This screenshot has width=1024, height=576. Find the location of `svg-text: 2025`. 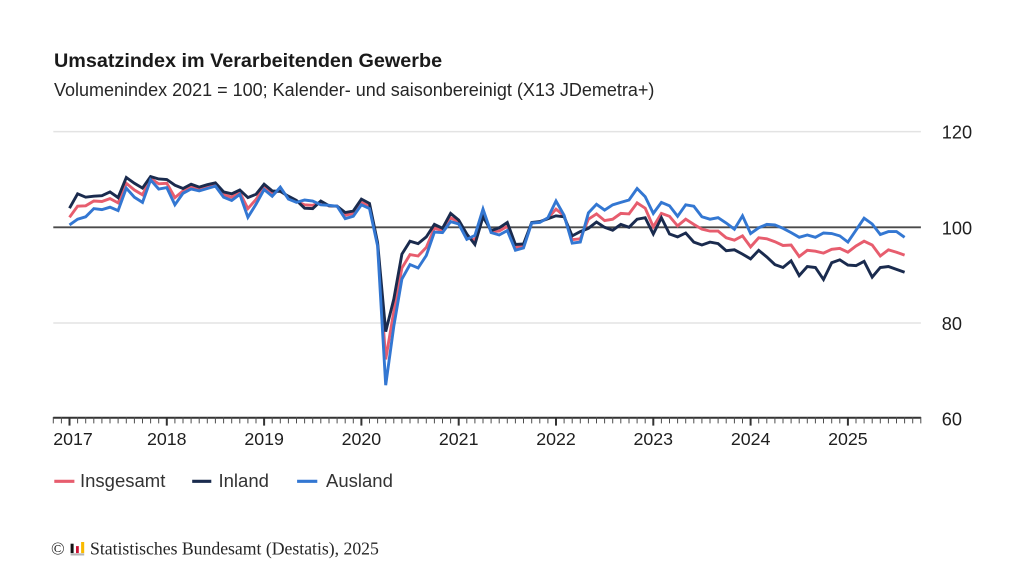

svg-text: 2025 is located at coordinates (848, 439).